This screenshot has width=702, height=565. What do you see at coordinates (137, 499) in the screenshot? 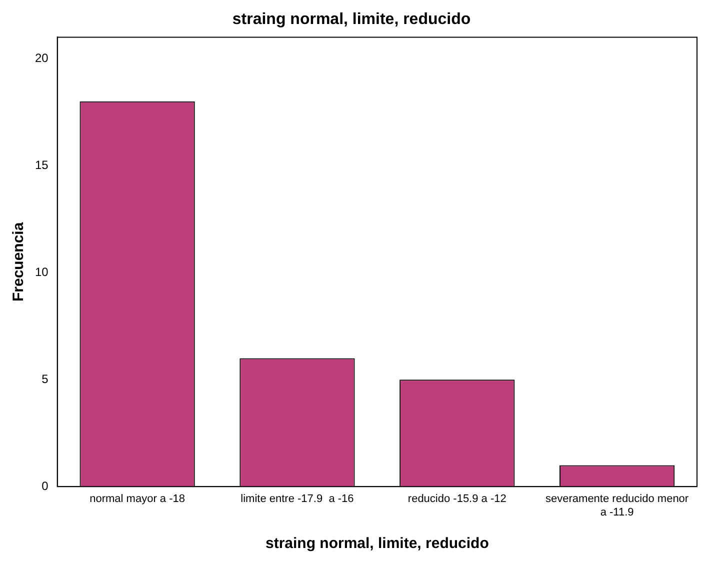
I see `x-tick-label: normal mayor a -18` at bounding box center [137, 499].